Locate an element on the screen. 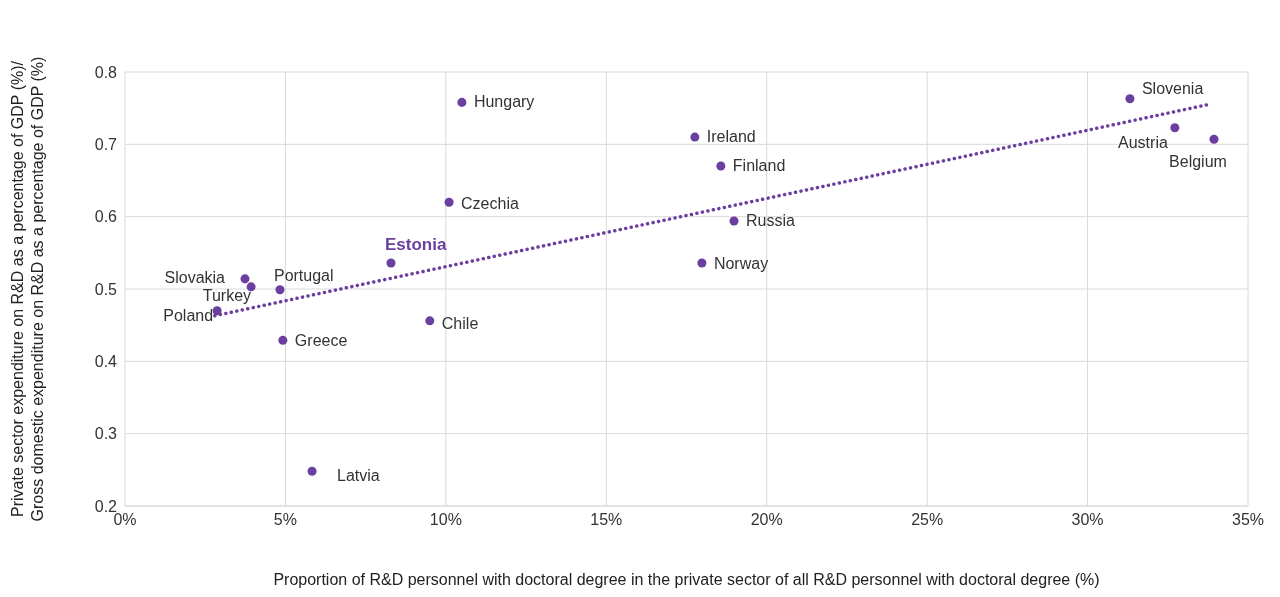 This screenshot has width=1280, height=597. y-tick-label: 0.5 is located at coordinates (106, 289).